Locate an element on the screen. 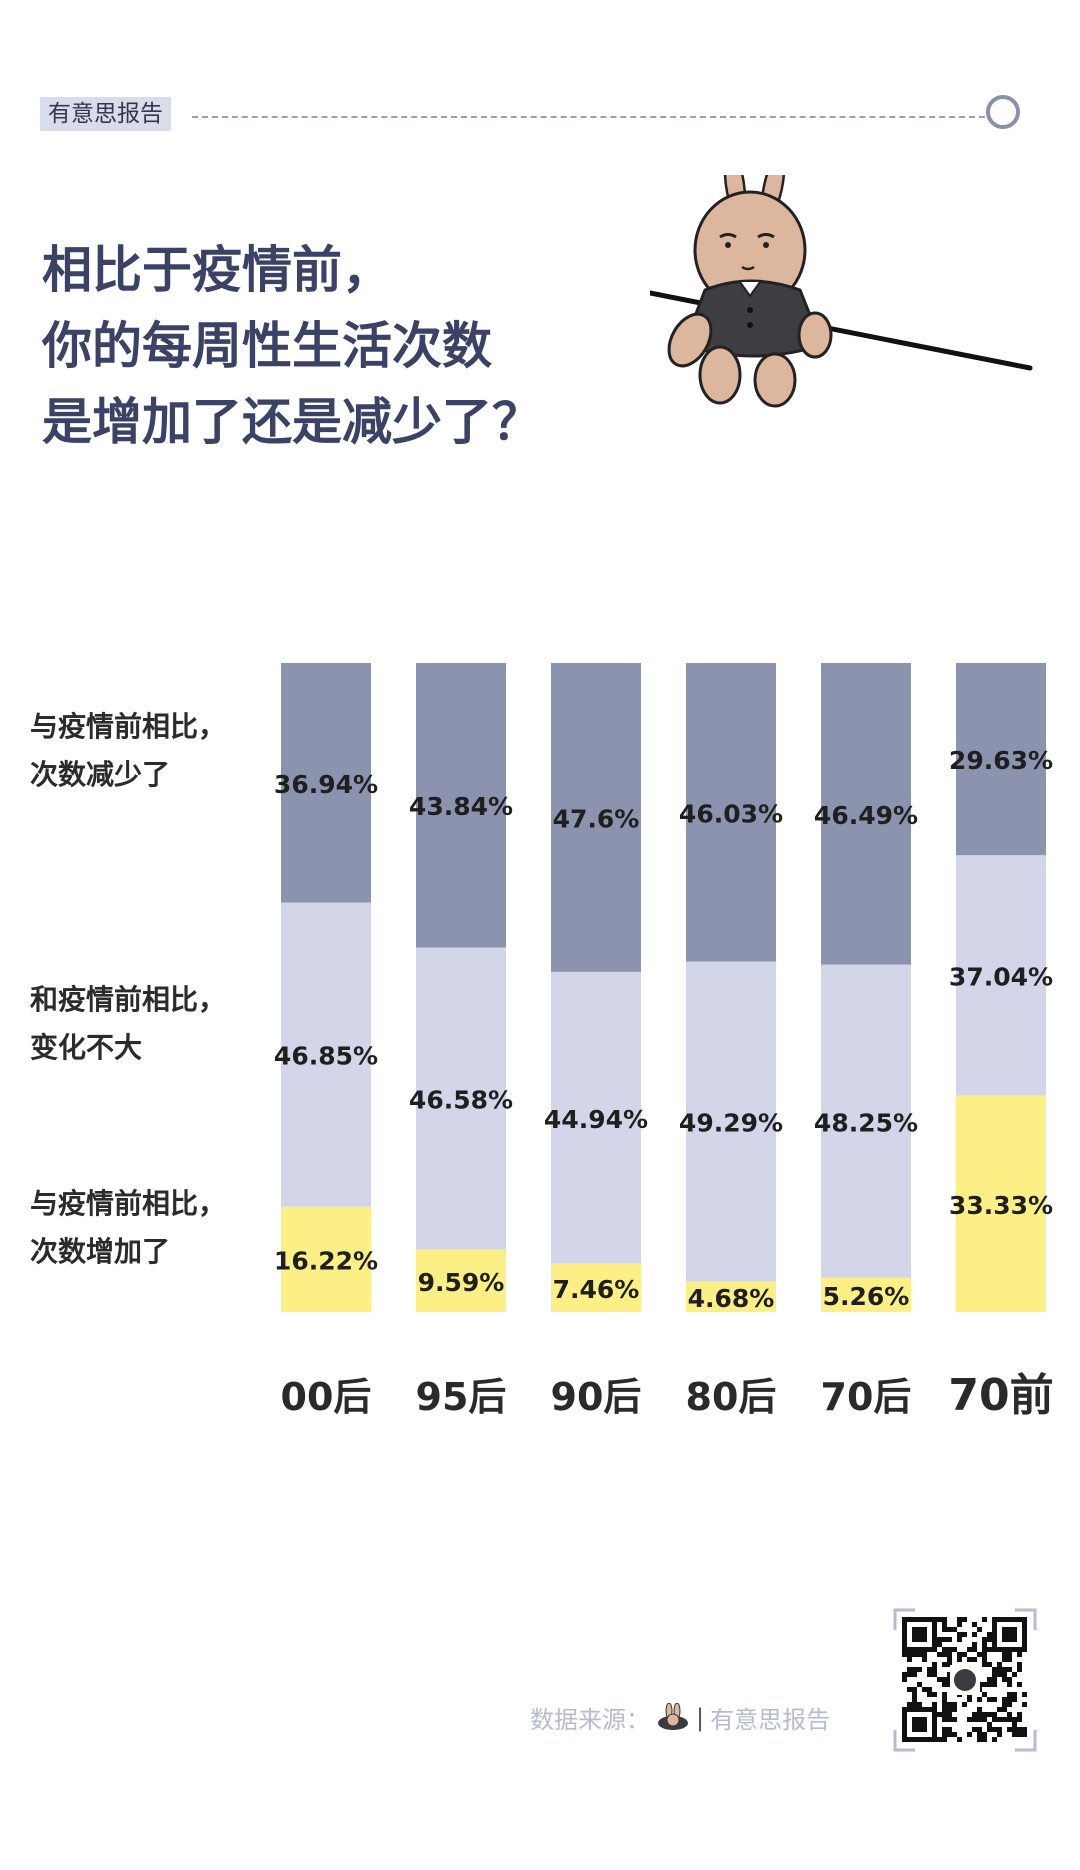 Image resolution: width=1080 pixels, height=1870 pixels. data-label-90后-1: 44.94% is located at coordinates (596, 1119).